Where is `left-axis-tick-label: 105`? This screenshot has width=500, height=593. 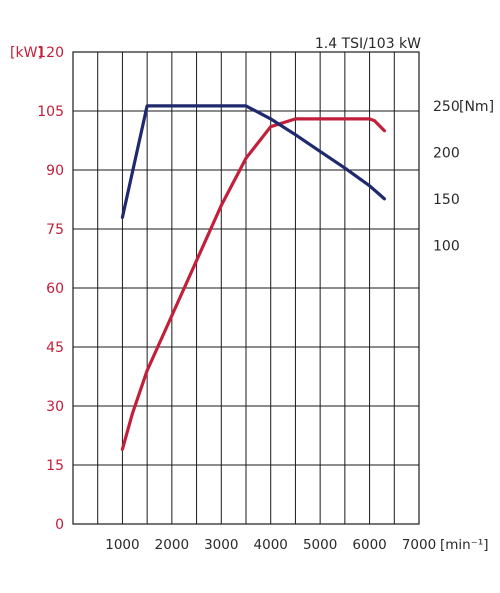
left-axis-tick-label: 105 is located at coordinates (50, 112).